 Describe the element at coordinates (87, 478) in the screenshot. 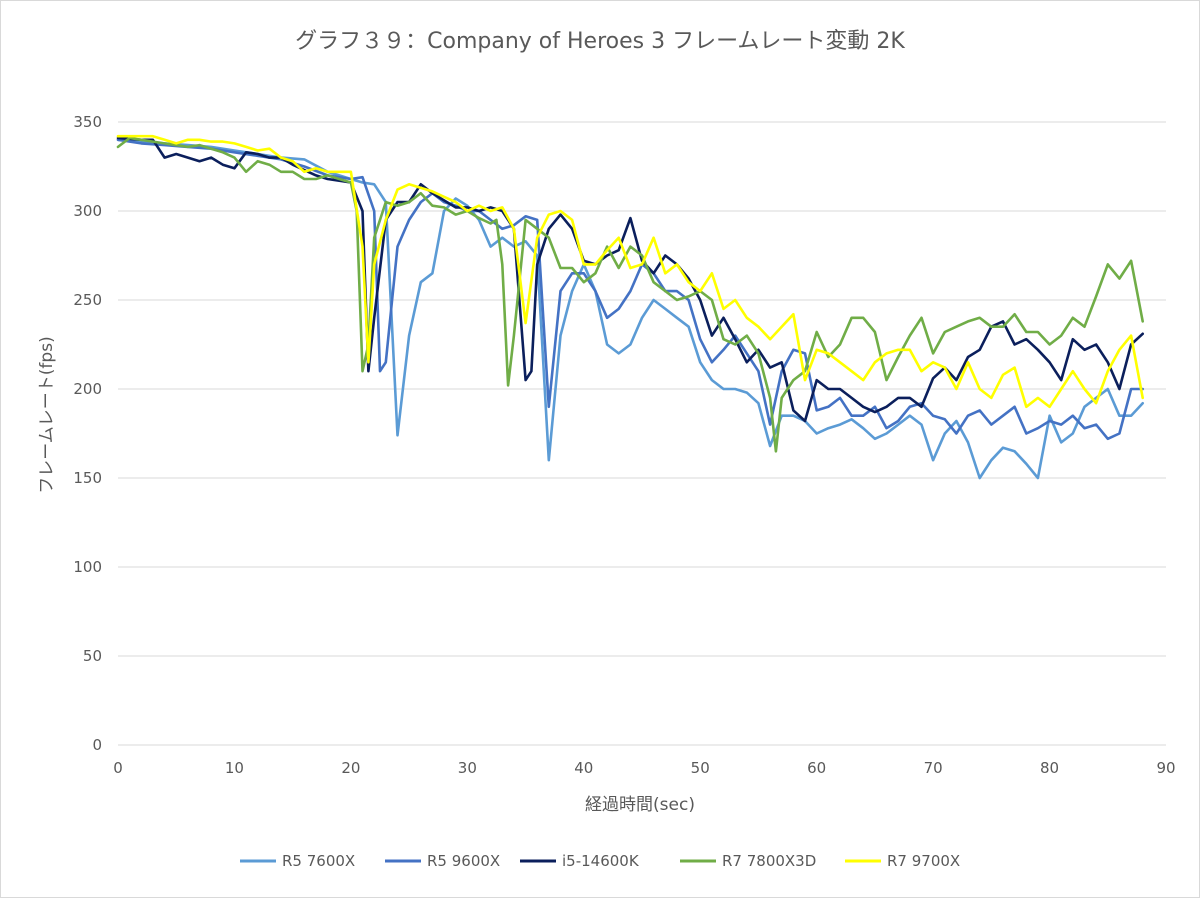

I see `y-tick-150: 150` at that location.